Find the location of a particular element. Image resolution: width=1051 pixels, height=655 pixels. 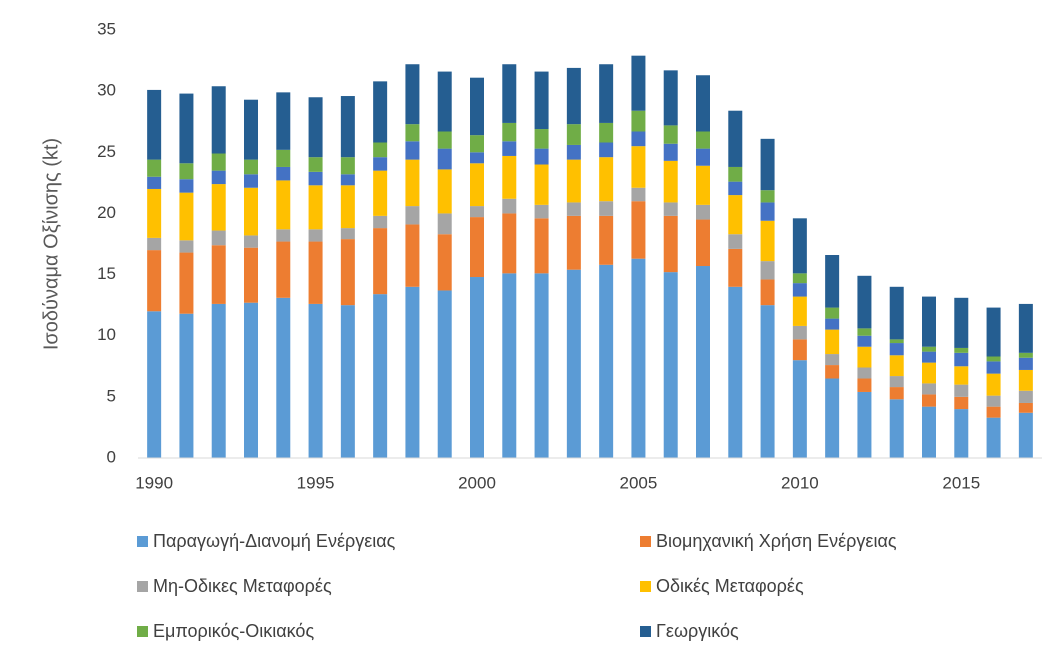

legend-label: Οδικές Μεταφορές is located at coordinates (730, 586).